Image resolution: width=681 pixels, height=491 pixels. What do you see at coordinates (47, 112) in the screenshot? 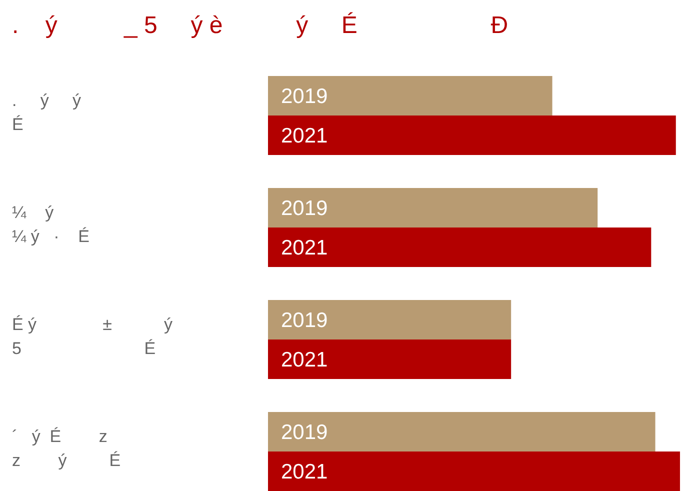
I see `y-tick-label: . ý ý É` at bounding box center [47, 112].